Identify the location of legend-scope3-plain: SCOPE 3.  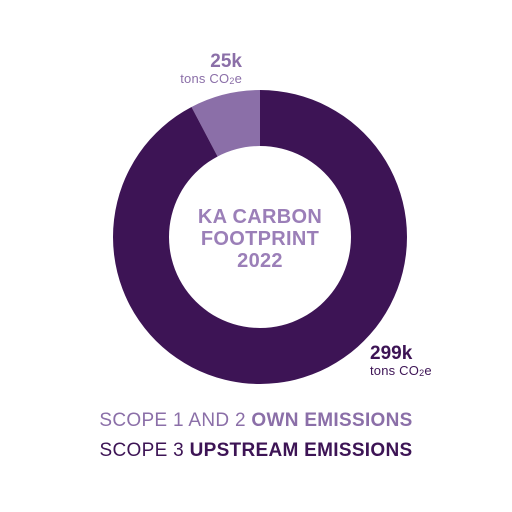
(144, 450).